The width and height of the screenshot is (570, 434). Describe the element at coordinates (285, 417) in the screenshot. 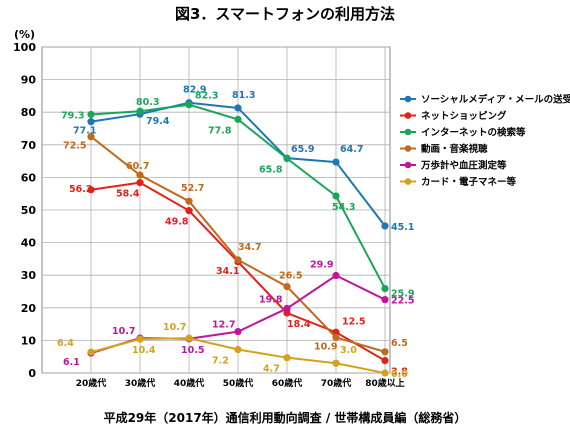

I see `chart-source-footer: 平成29年（2017年）通信利用動向調査 / 世帯構成員編（総務省）` at that location.